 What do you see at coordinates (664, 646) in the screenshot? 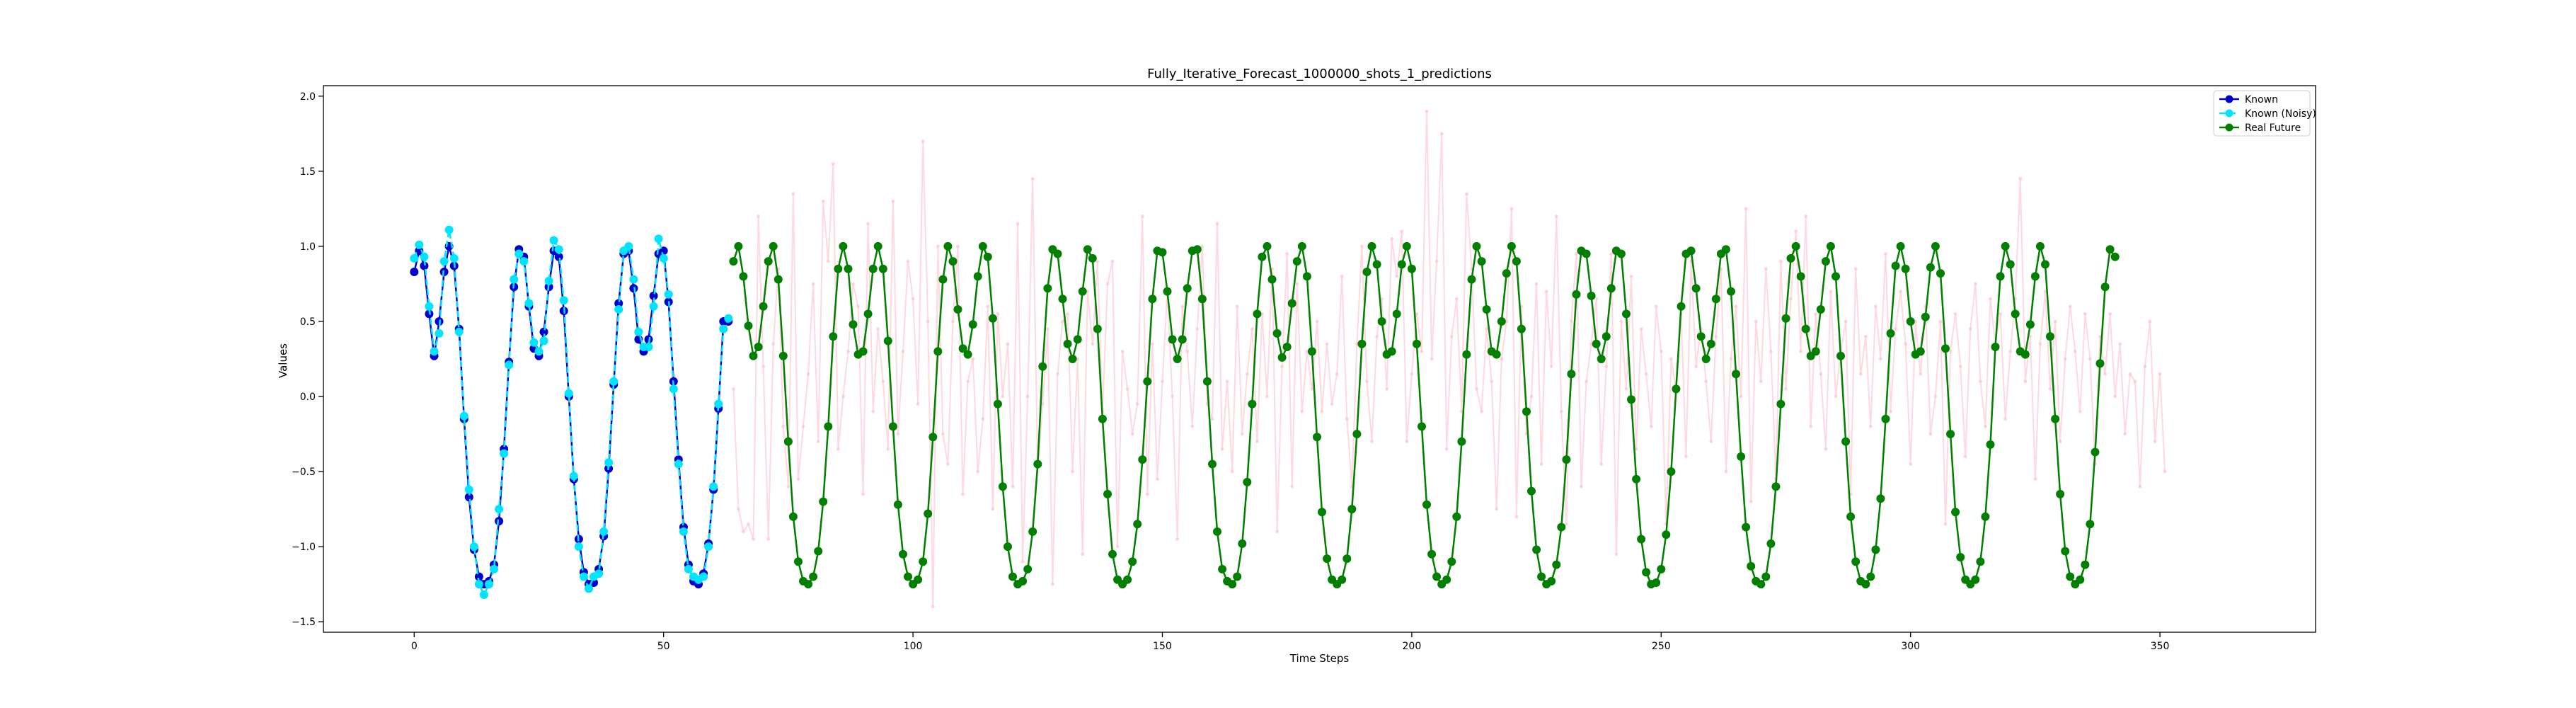
I see `x-tick-label: 50` at bounding box center [664, 646].